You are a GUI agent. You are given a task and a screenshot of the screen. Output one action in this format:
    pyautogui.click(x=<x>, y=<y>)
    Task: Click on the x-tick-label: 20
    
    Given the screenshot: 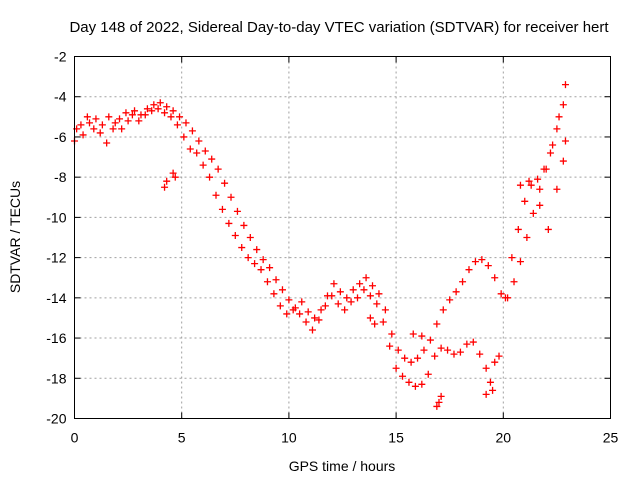 What is the action you would take?
    pyautogui.click(x=504, y=438)
    